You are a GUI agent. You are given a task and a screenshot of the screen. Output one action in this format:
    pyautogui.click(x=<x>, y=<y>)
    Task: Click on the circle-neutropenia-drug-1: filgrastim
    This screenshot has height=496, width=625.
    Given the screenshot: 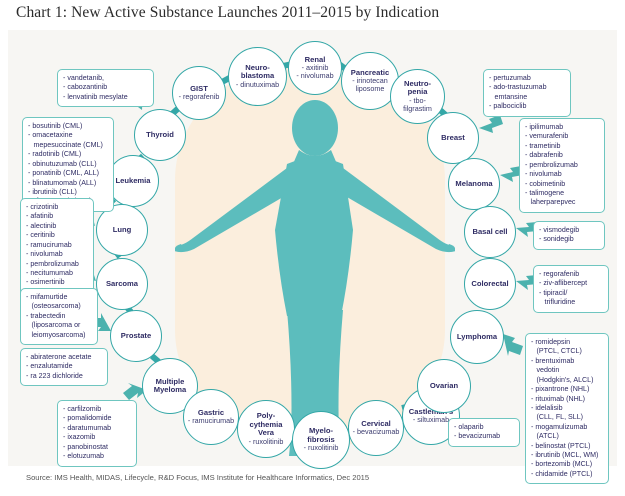 What is the action you would take?
    pyautogui.click(x=417, y=108)
    